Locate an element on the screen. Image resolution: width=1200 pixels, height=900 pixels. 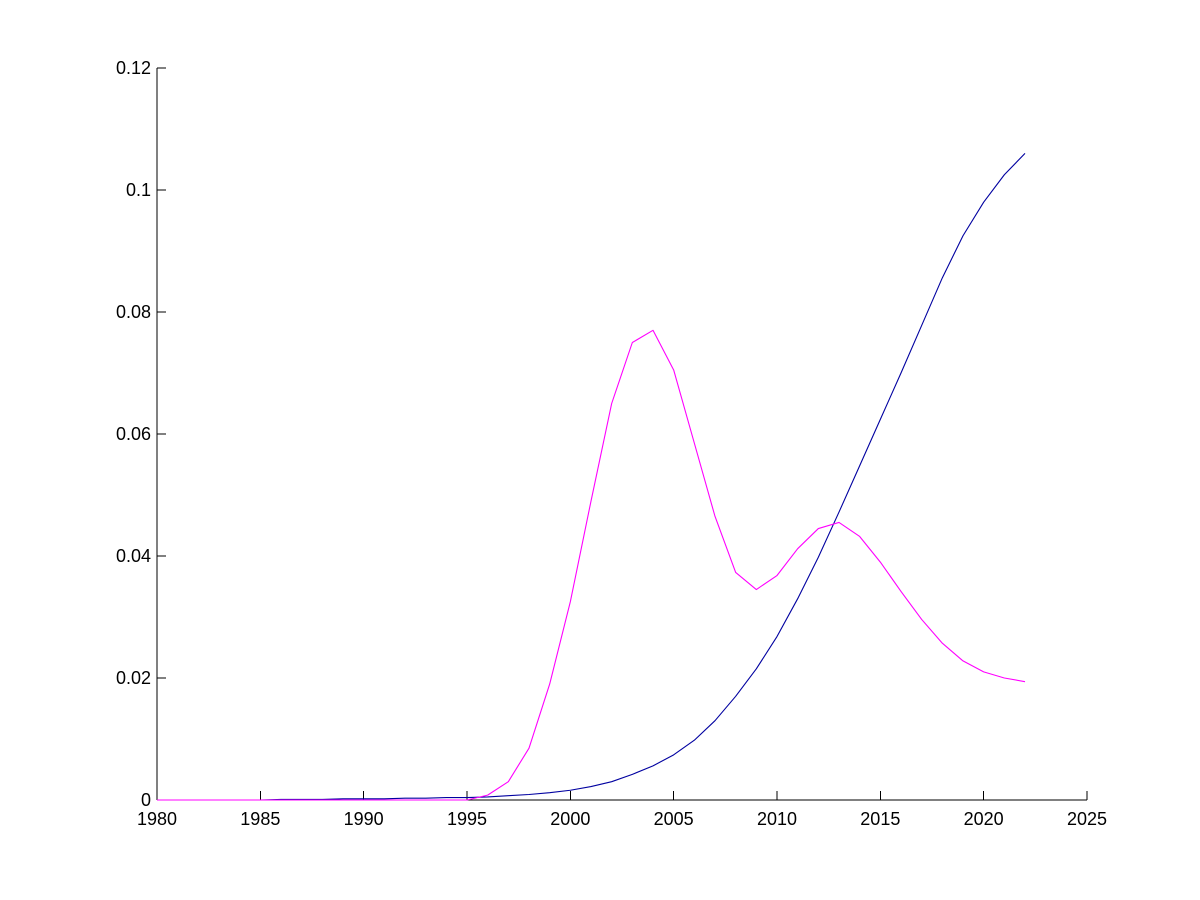
x-tick-label: 1985 is located at coordinates (260, 819).